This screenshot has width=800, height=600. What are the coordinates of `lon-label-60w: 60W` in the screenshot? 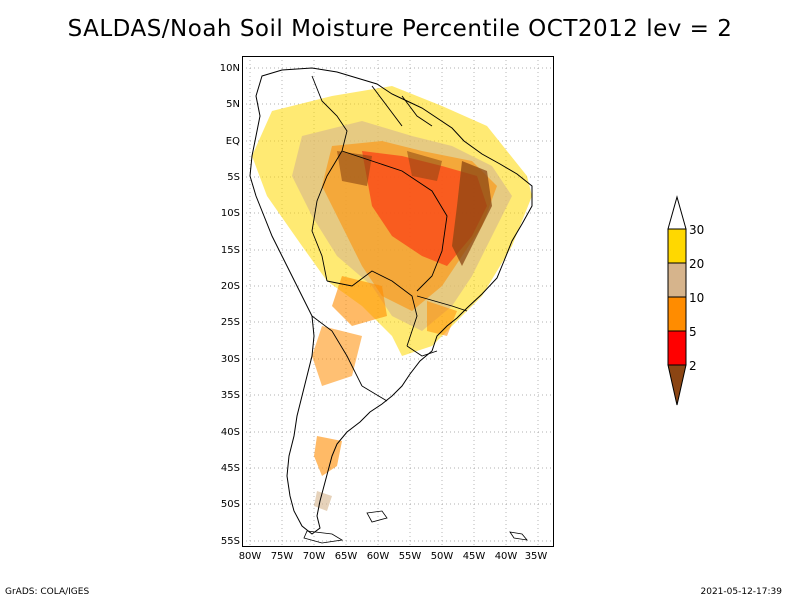 It's located at (378, 556).